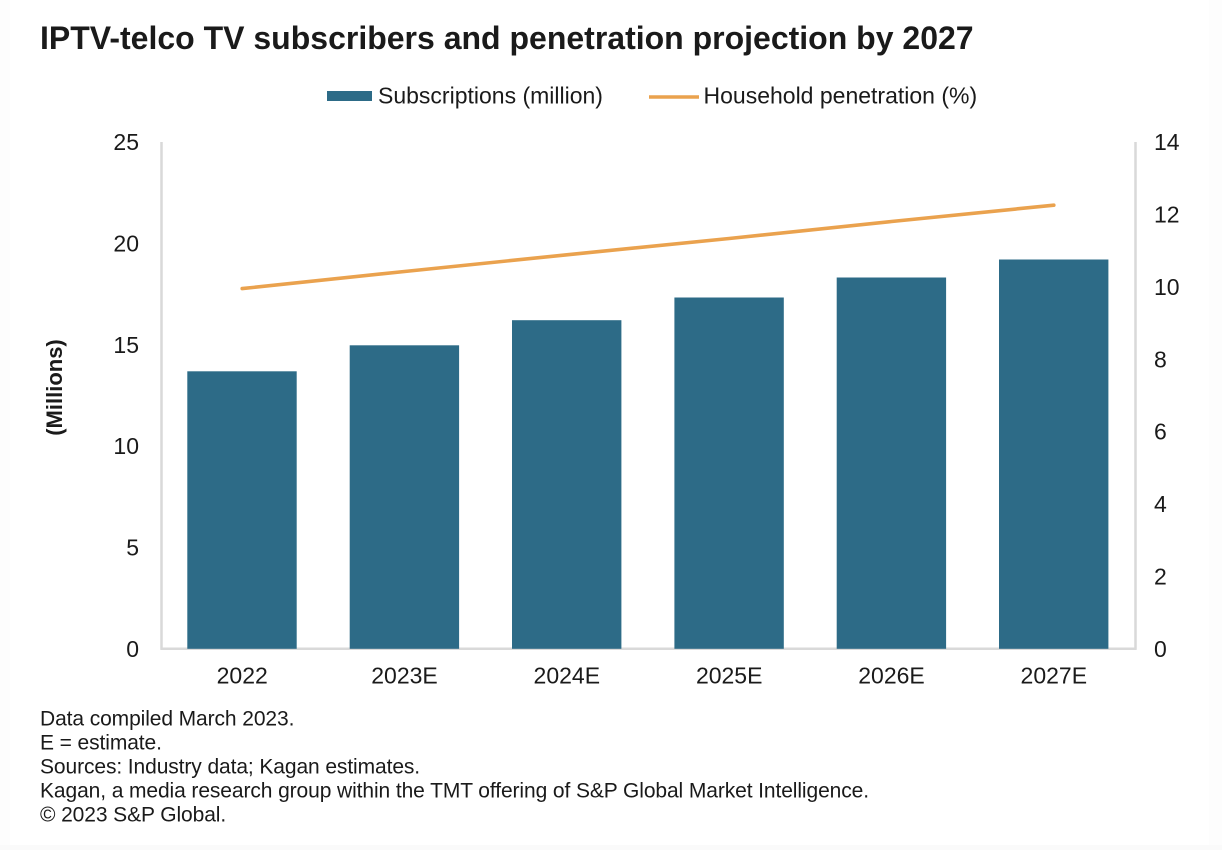 This screenshot has width=1222, height=850. What do you see at coordinates (1167, 142) in the screenshot?
I see `svg-text: 14` at bounding box center [1167, 142].